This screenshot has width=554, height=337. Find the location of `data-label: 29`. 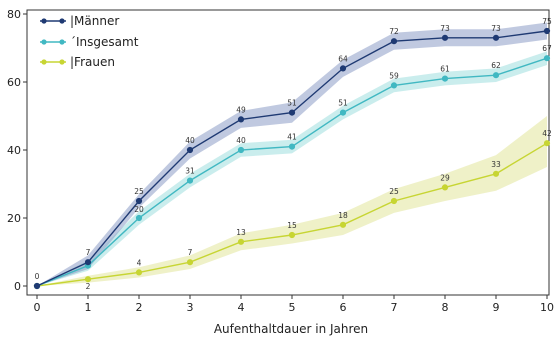

data-label: 29 is located at coordinates (445, 177).